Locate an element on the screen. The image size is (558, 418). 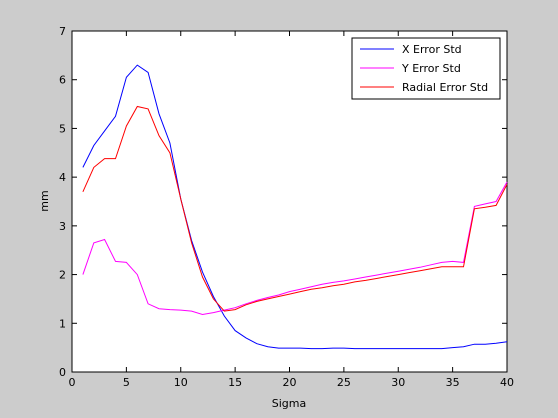
legend: X Error Std Y Error Std Radial Error Std is located at coordinates (426, 68).